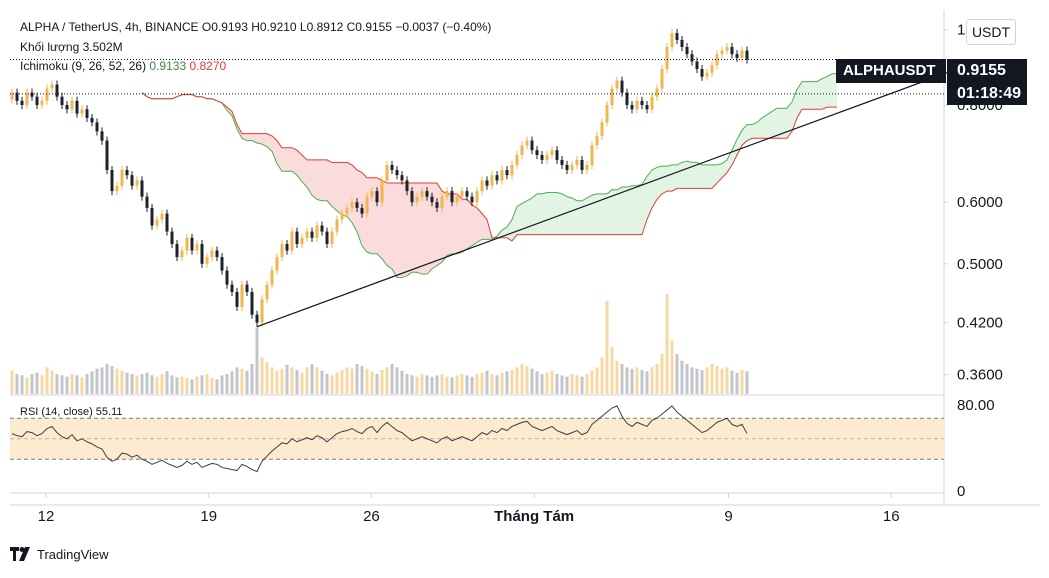 Image resolution: width=1049 pixels, height=578 pixels. Describe the element at coordinates (991, 32) in the screenshot. I see `currency-button: USDT` at that location.